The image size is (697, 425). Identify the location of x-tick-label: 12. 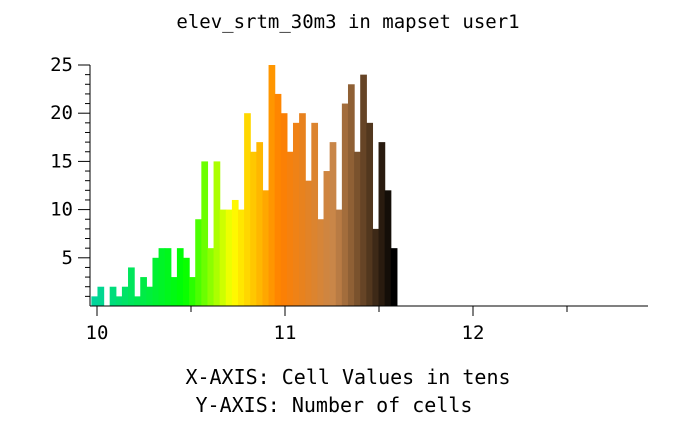
(473, 333).